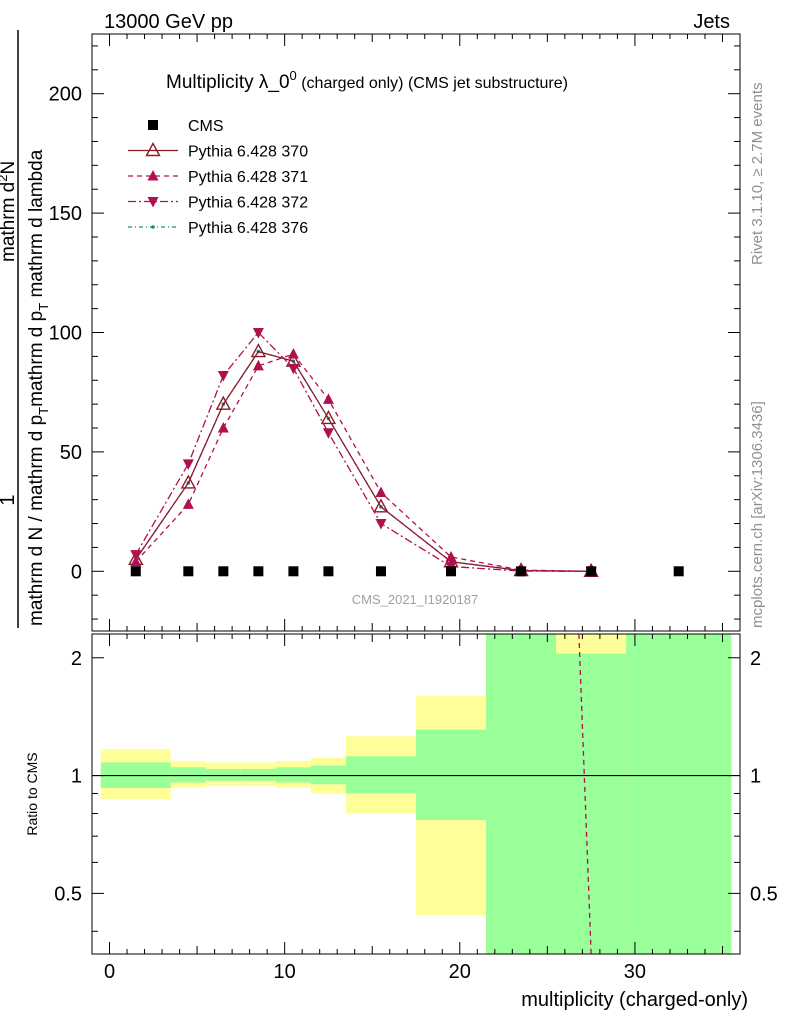 The height and width of the screenshot is (1024, 786). Describe the element at coordinates (65, 95) in the screenshot. I see `main-y-tick-label: 200` at that location.